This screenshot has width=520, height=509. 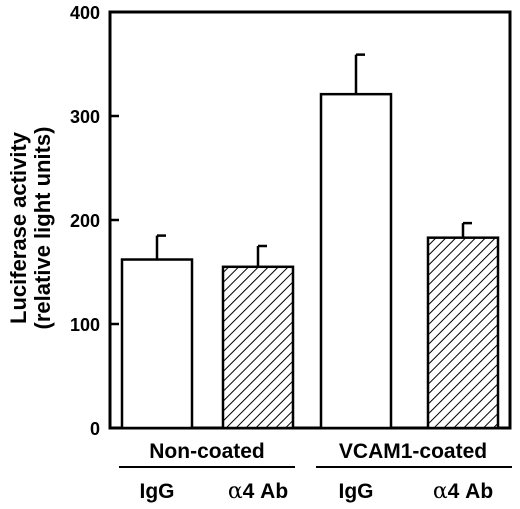 What do you see at coordinates (258, 491) in the screenshot?
I see `category-label-noncoated-a4ab: α4 Ab` at bounding box center [258, 491].